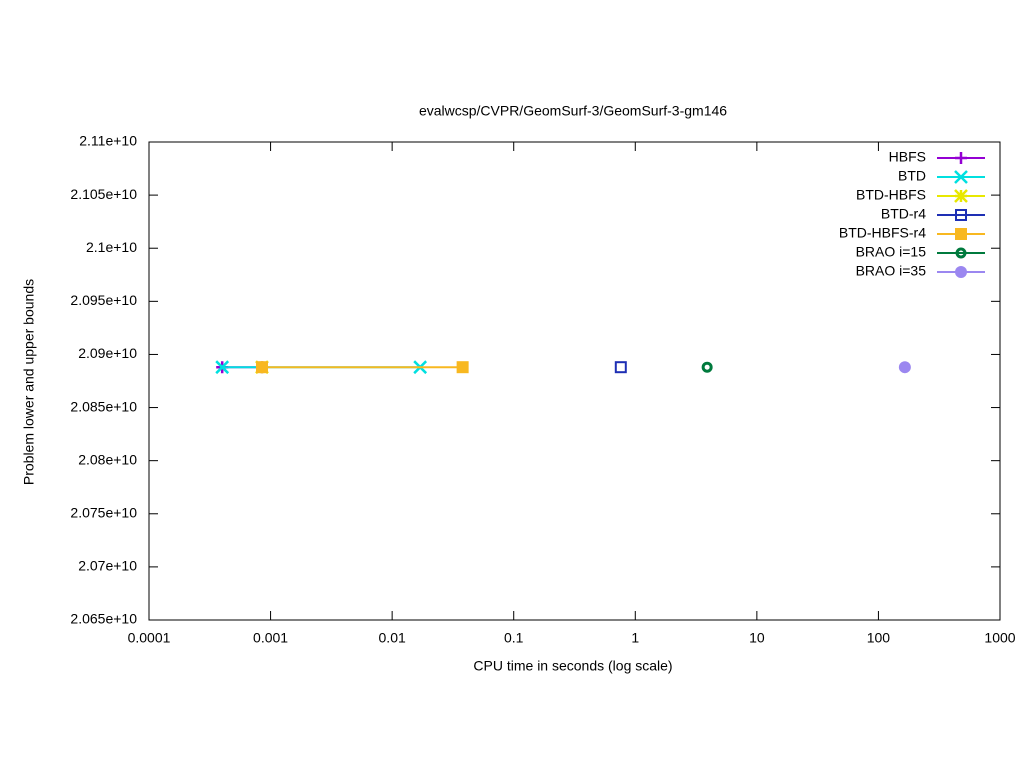 Image resolution: width=1024 pixels, height=773 pixels. What do you see at coordinates (103, 194) in the screenshot?
I see `y-tick-label: 2.105e+10` at bounding box center [103, 194].